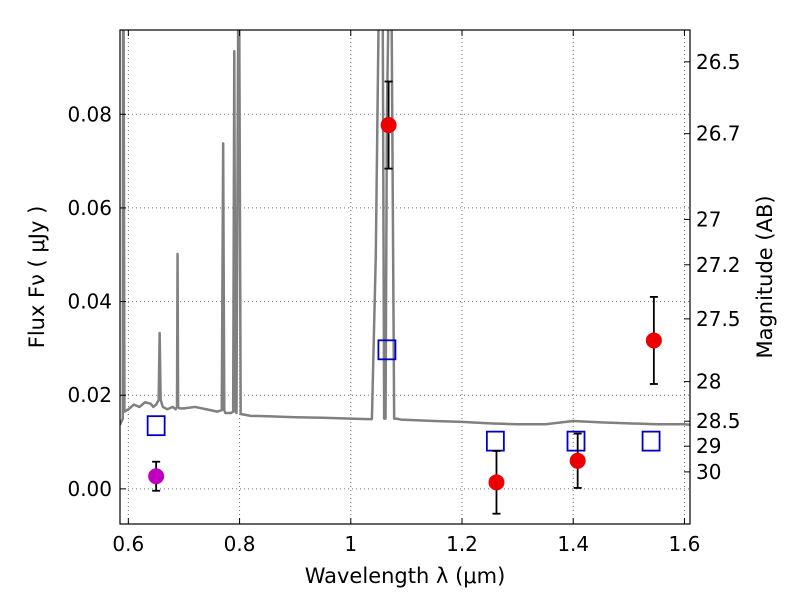 Image resolution: width=800 pixels, height=600 pixels. Describe the element at coordinates (718, 62) in the screenshot. I see `right-tick-label: 26.5` at that location.